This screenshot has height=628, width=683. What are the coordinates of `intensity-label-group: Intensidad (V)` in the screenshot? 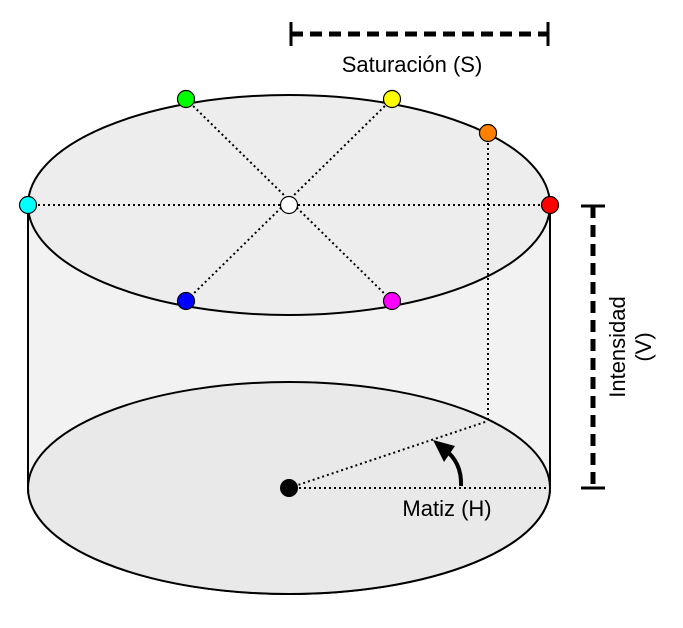 It's located at (630, 347).